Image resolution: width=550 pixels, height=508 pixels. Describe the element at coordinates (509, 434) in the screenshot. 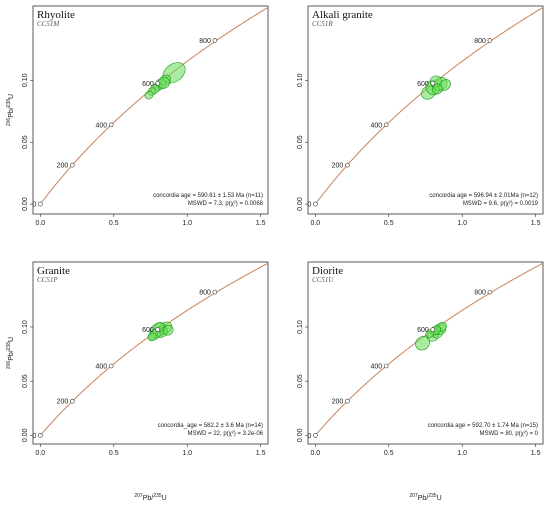

I see `mswd-text: MSWD = 80, p(χ²) = 0` at that location.